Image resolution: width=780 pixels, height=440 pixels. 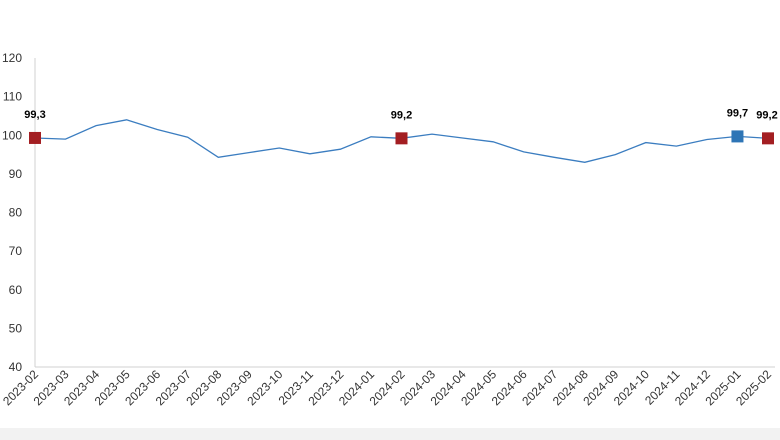 I want to click on y-tick-label: 120, so click(x=12, y=58).